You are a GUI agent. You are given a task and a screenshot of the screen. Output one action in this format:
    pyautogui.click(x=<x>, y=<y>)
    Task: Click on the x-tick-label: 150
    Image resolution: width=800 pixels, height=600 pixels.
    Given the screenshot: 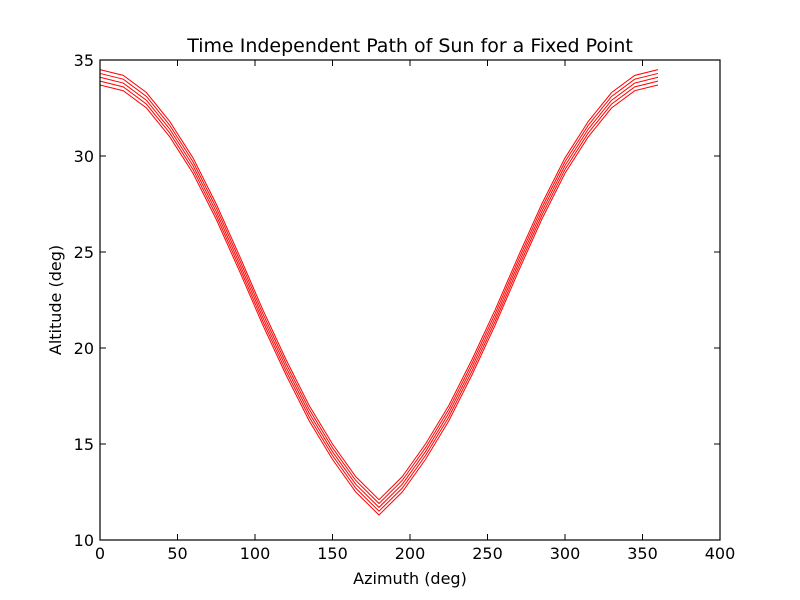 What is the action you would take?
    pyautogui.click(x=332, y=553)
    